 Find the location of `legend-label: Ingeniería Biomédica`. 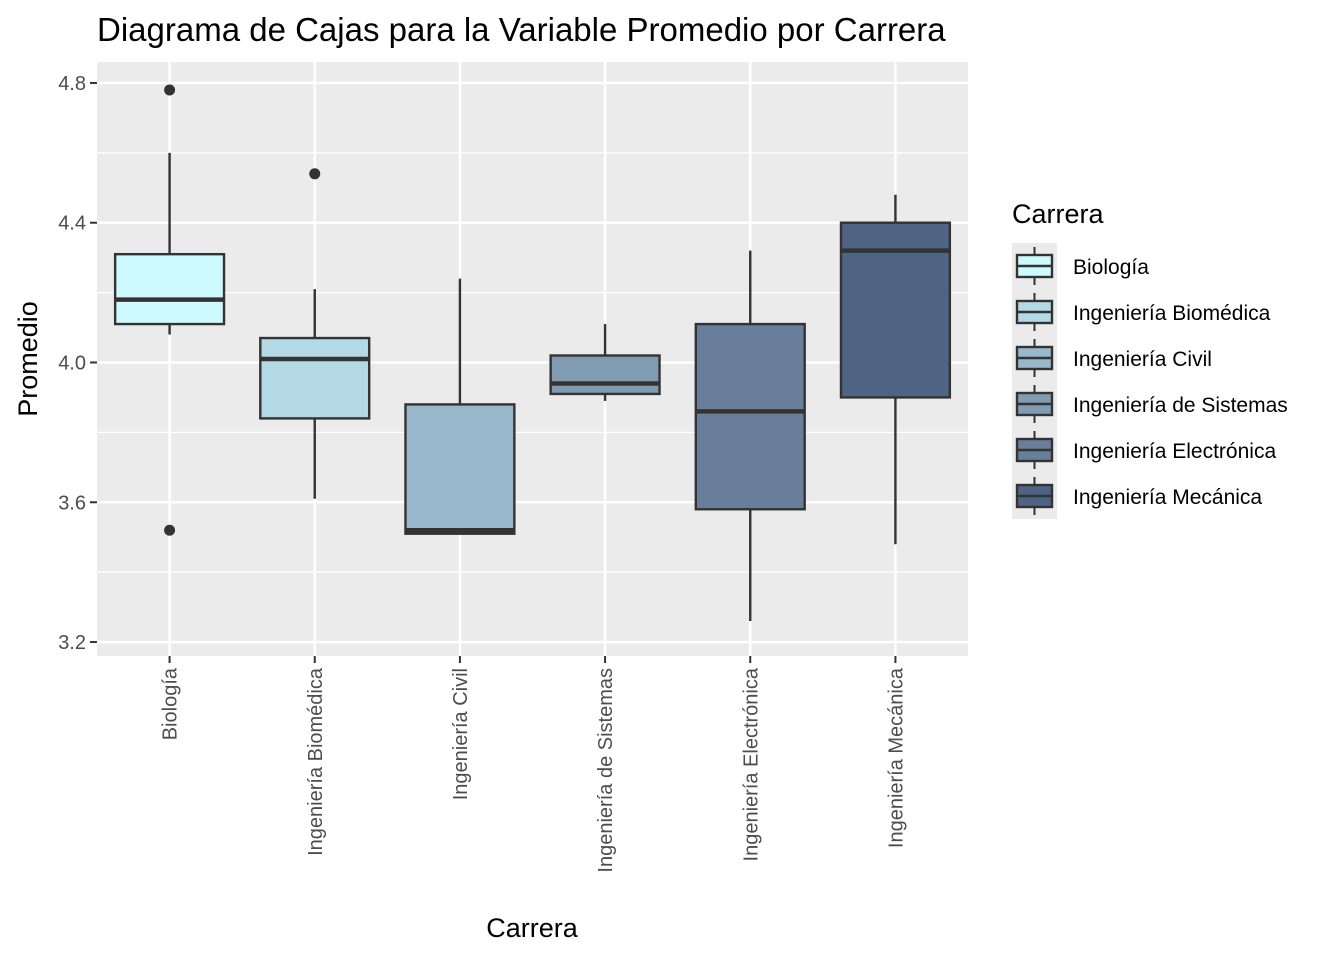

legend-label: Ingeniería Biomédica is located at coordinates (1172, 313).